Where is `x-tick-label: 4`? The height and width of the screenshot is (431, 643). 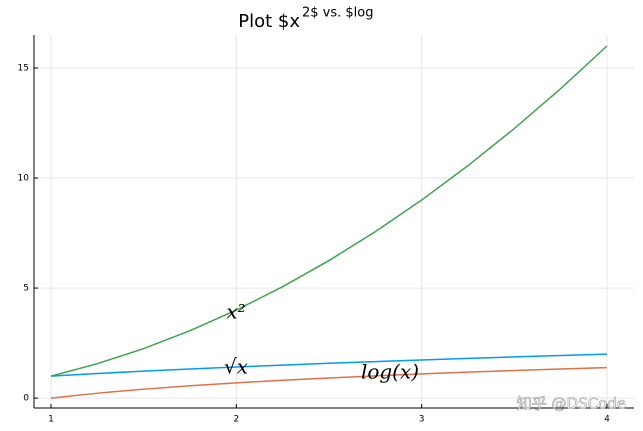 x-tick-label: 4 is located at coordinates (607, 420).